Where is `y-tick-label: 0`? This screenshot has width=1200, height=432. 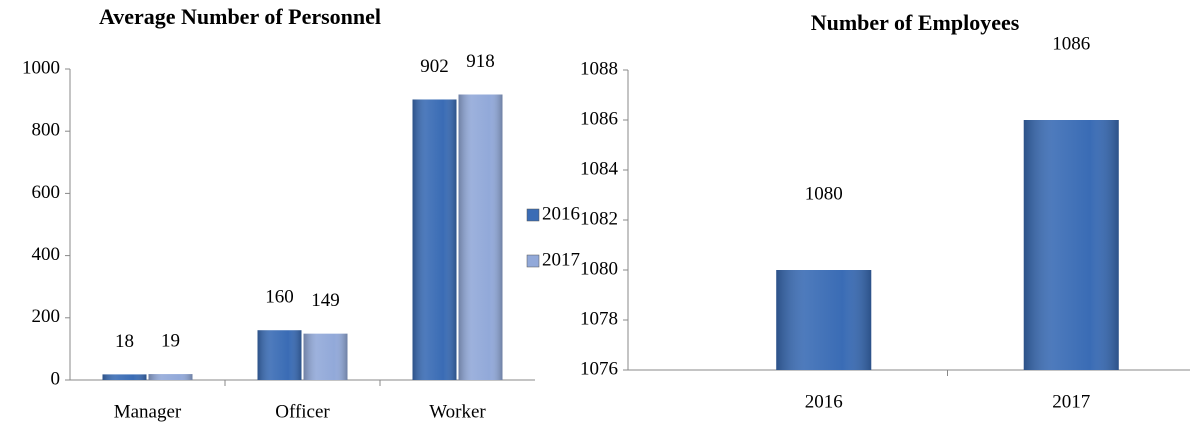 y-tick-label: 0 is located at coordinates (56, 378).